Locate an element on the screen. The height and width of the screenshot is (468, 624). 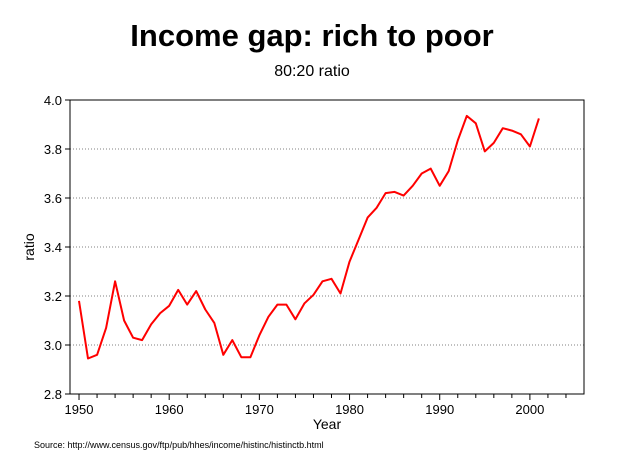
y-tick-label: 3.6 is located at coordinates (53, 198).